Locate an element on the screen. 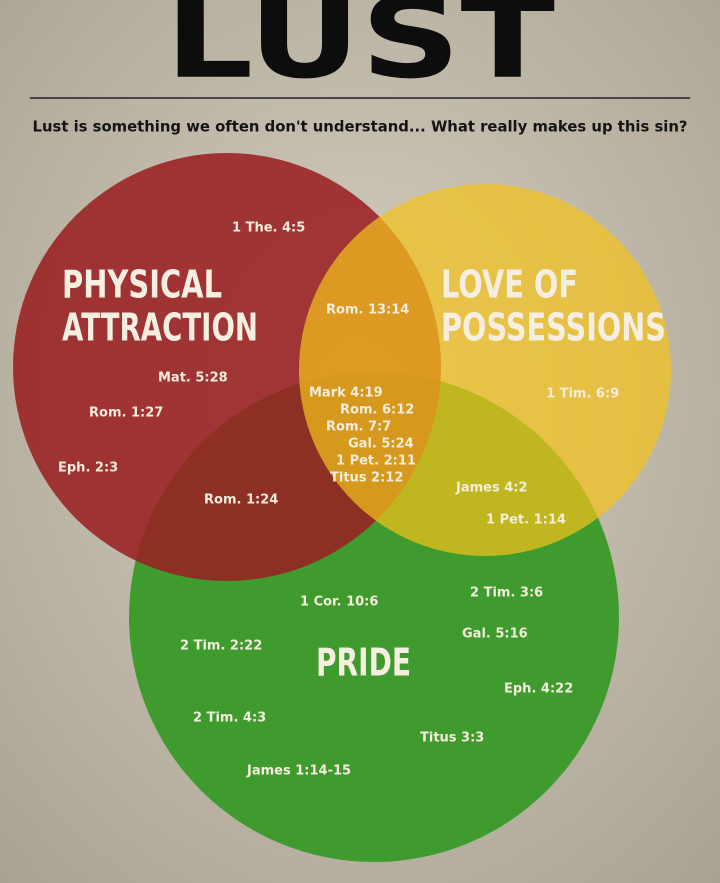 The width and height of the screenshot is (720, 883). reference: James 4:2 is located at coordinates (491, 488).